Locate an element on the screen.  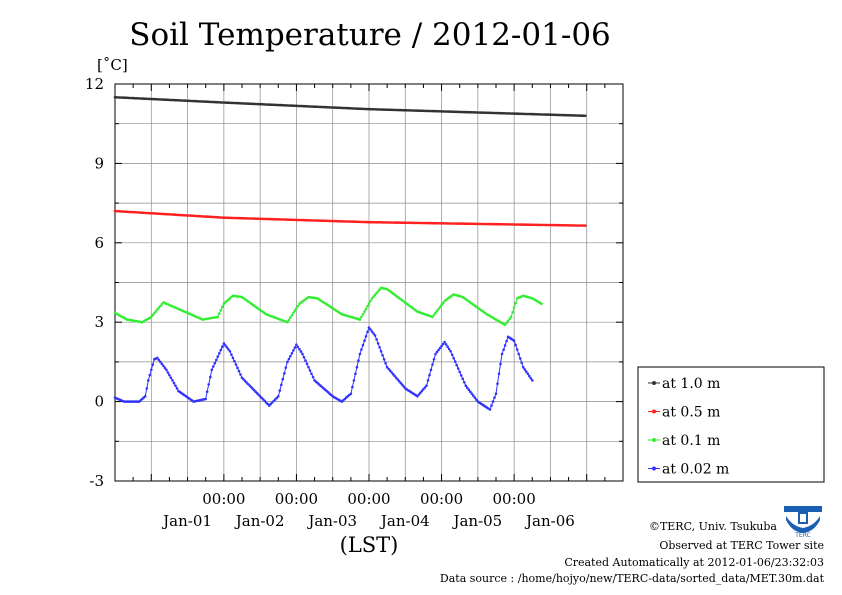
legend-label: at 0.02 m is located at coordinates (695, 470).